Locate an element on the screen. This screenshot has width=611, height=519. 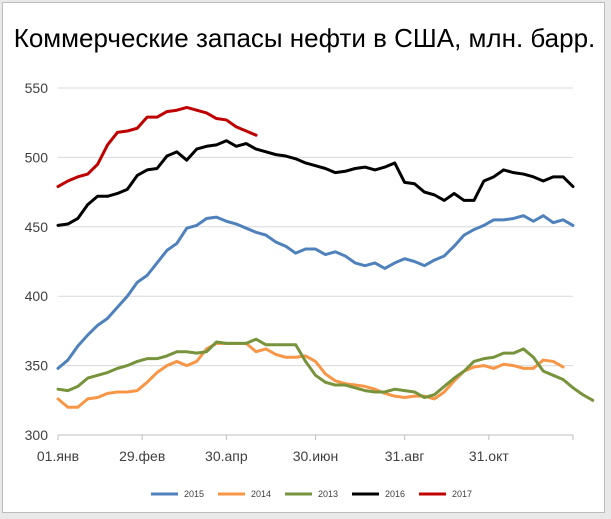
series-line-2017 is located at coordinates (157, 147).